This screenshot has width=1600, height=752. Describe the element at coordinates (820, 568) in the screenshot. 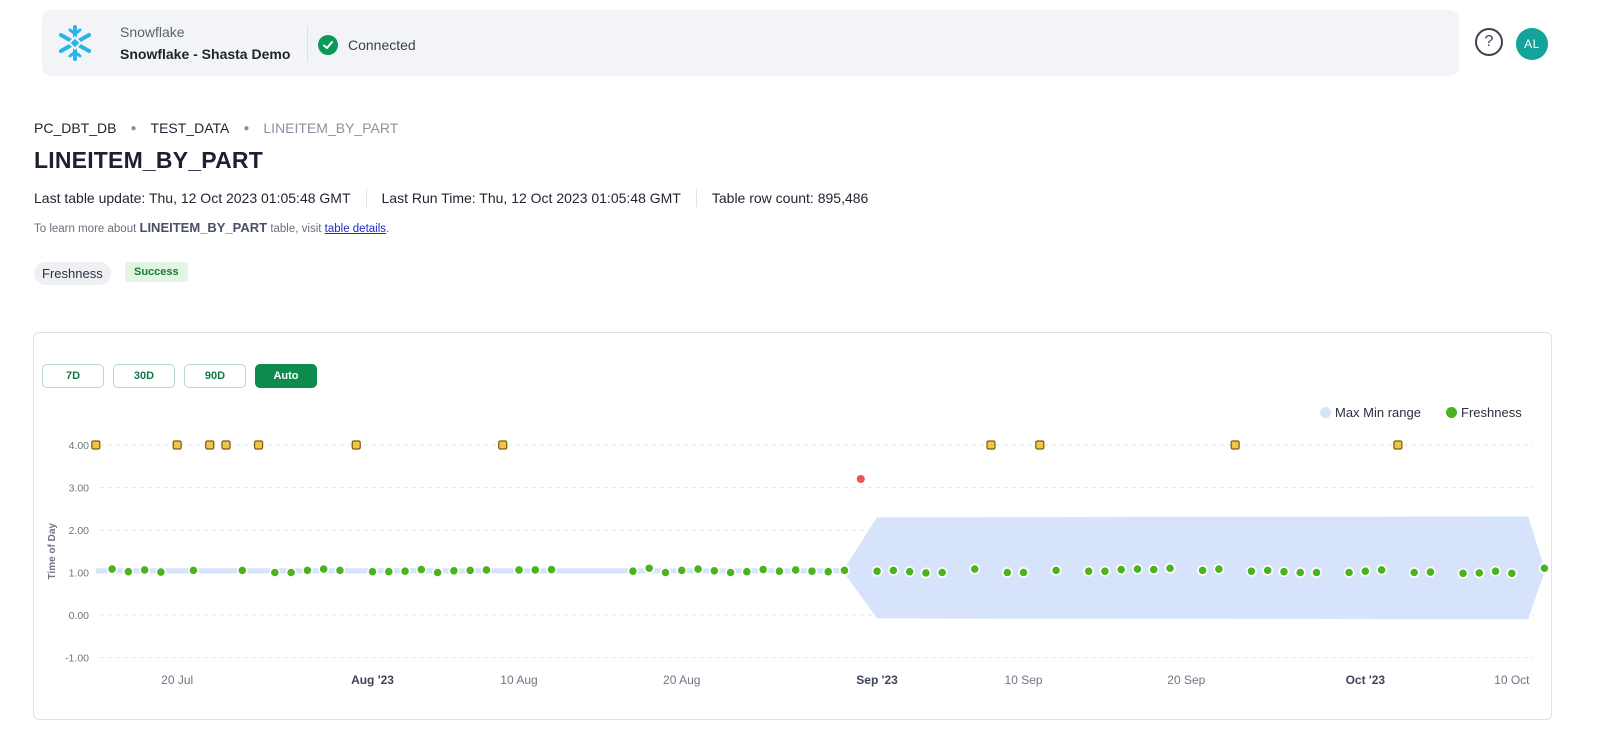

I see `max-min-range-band` at that location.